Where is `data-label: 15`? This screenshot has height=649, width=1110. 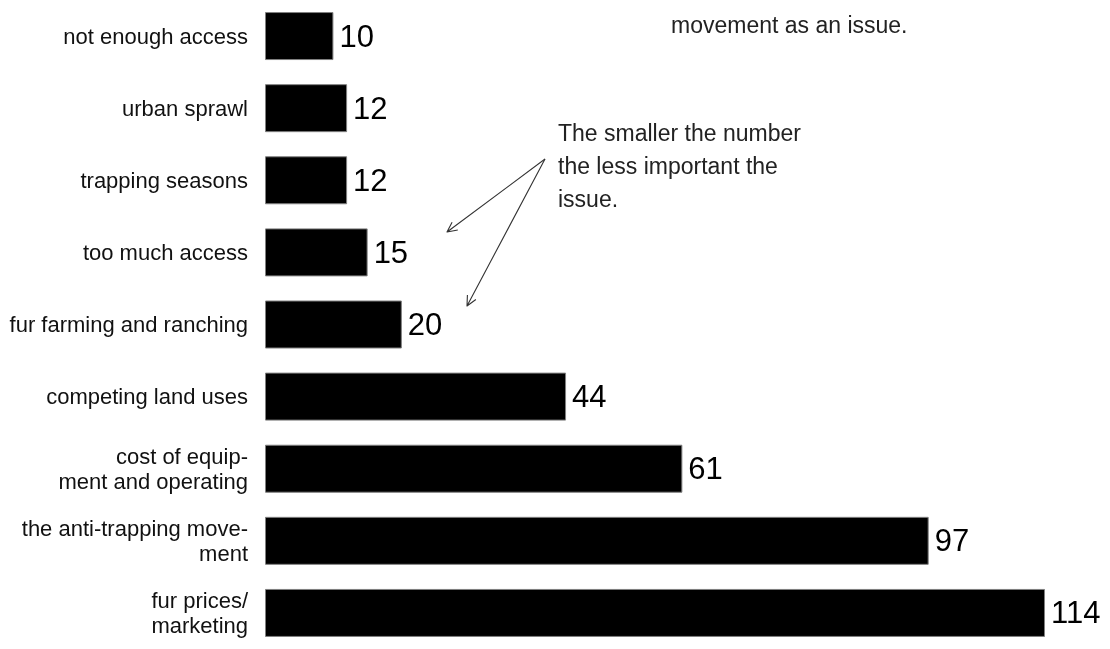
data-label: 15 is located at coordinates (391, 252).